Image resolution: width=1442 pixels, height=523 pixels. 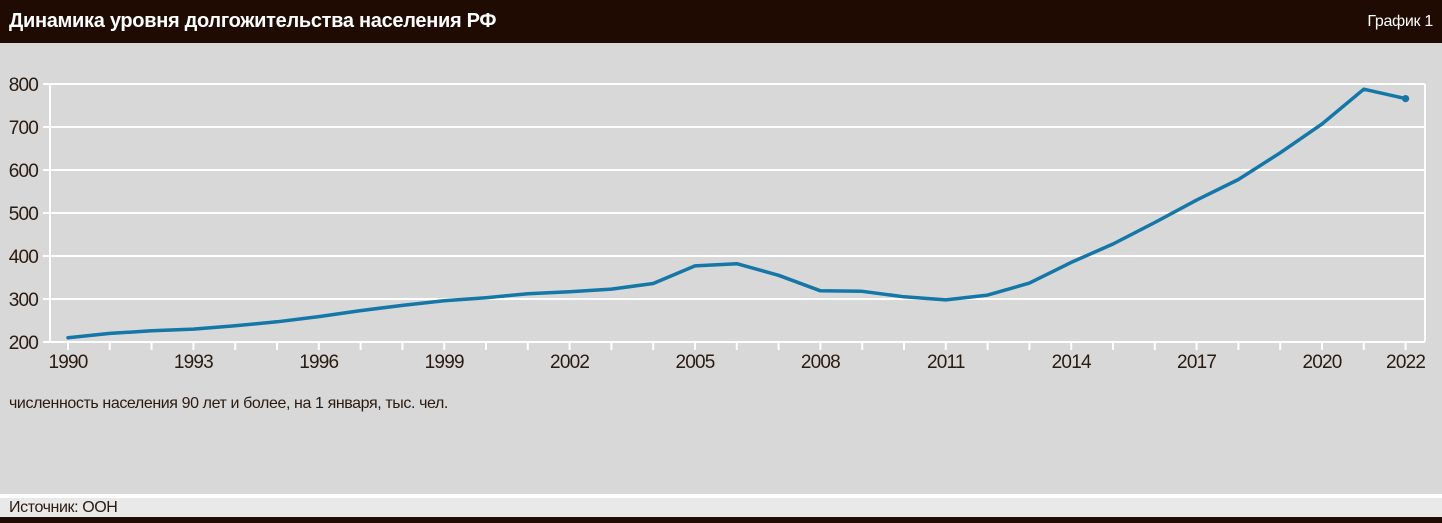 What do you see at coordinates (318, 362) in the screenshot?
I see `x-axis-tick-label: 1996` at bounding box center [318, 362].